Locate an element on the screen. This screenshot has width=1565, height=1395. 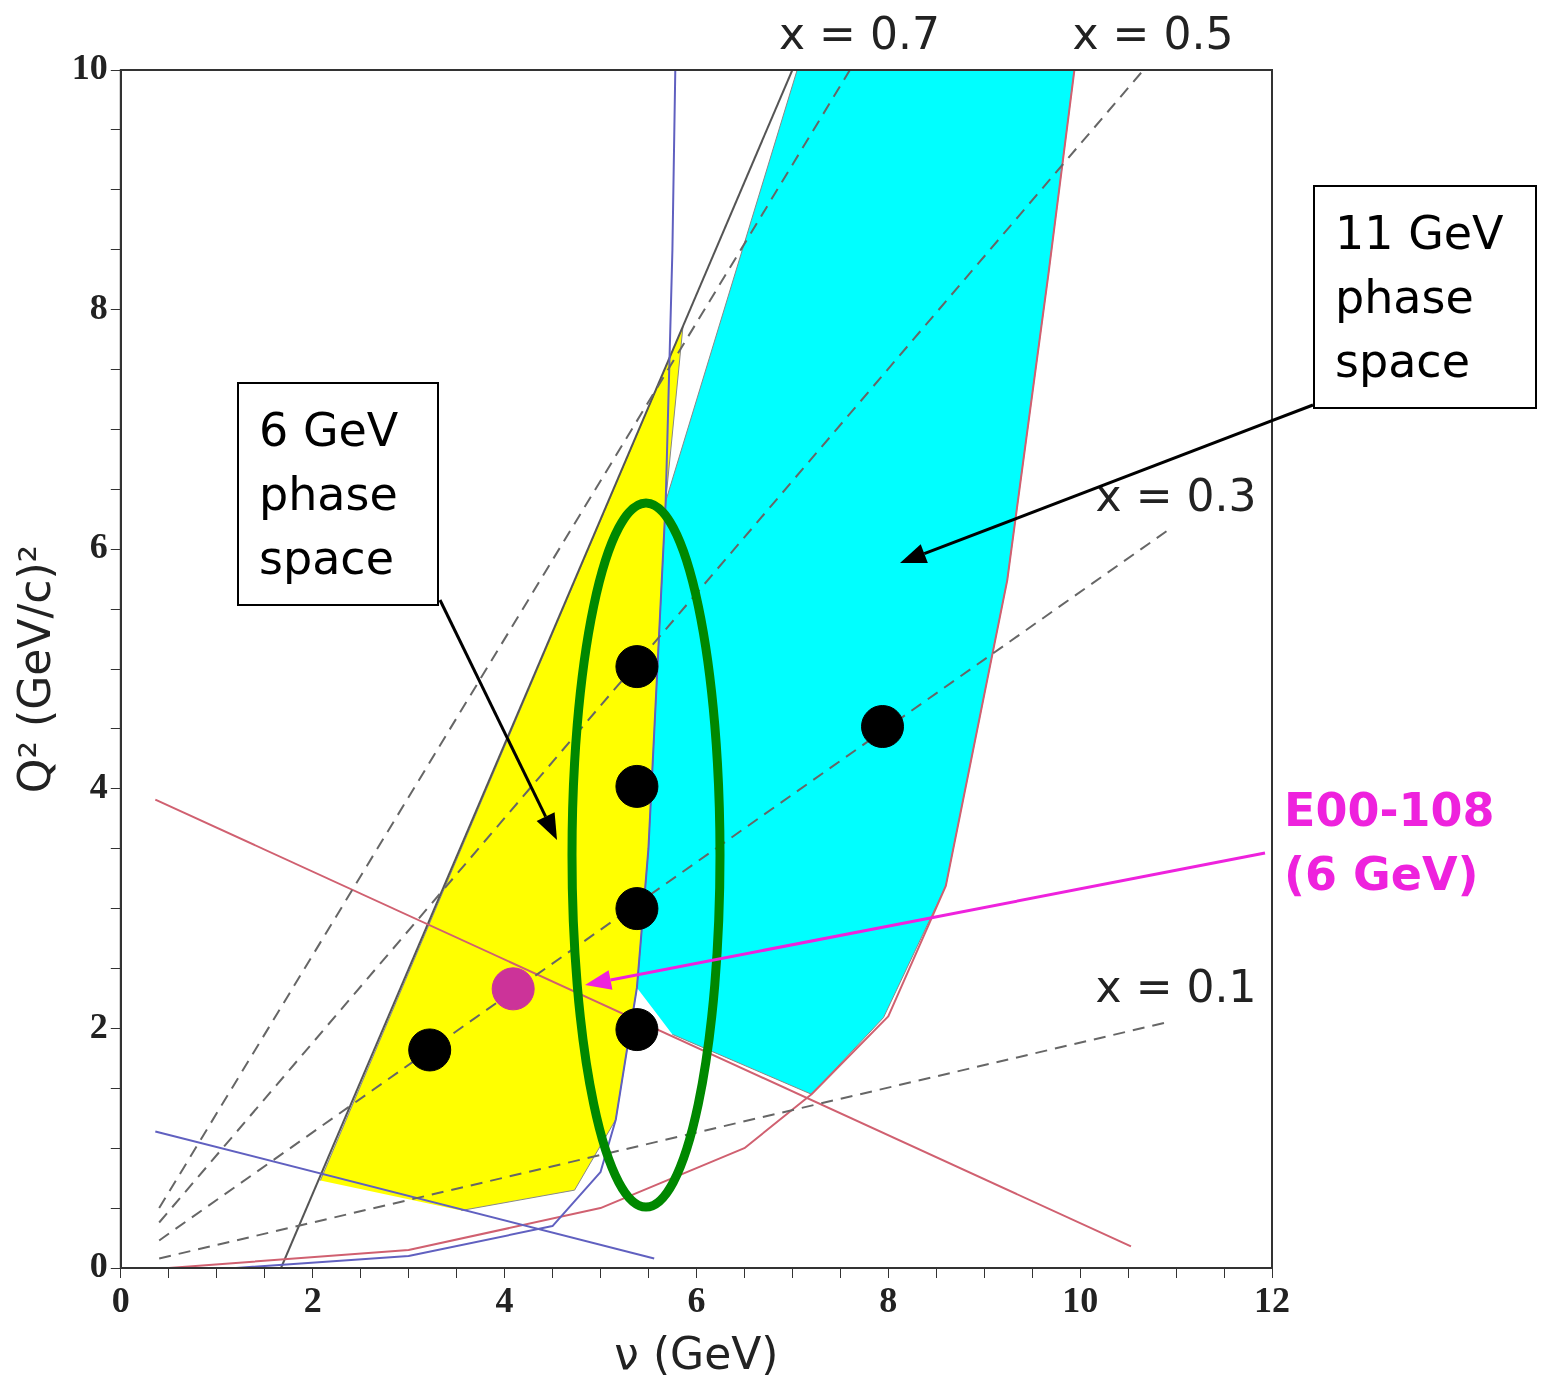
y-tick-label: 10 is located at coordinates (89, 67).